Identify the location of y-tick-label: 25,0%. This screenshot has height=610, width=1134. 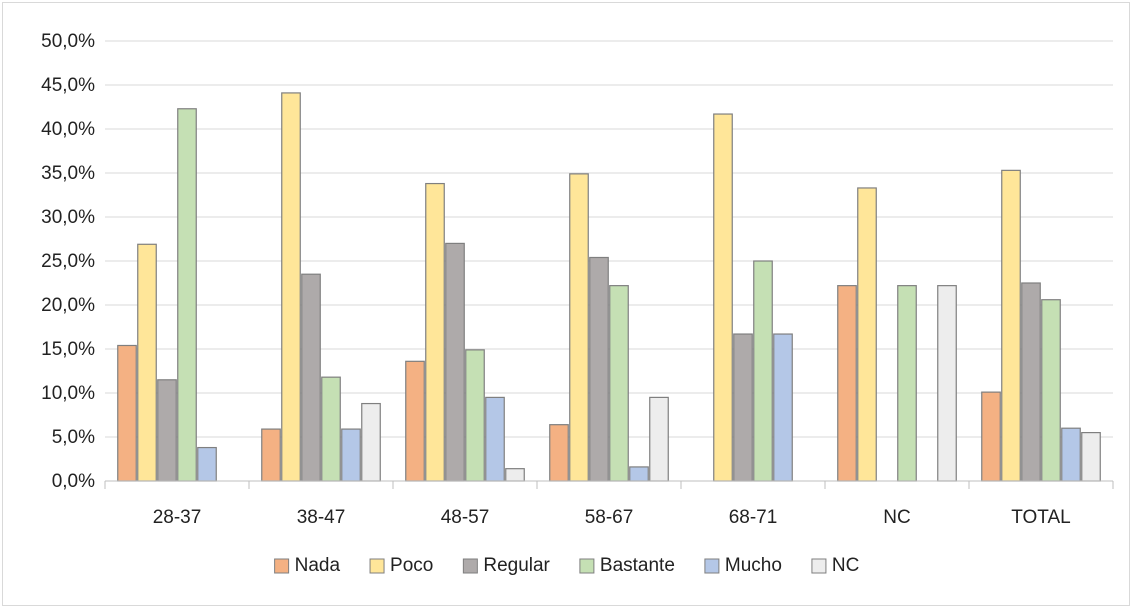
(68, 261).